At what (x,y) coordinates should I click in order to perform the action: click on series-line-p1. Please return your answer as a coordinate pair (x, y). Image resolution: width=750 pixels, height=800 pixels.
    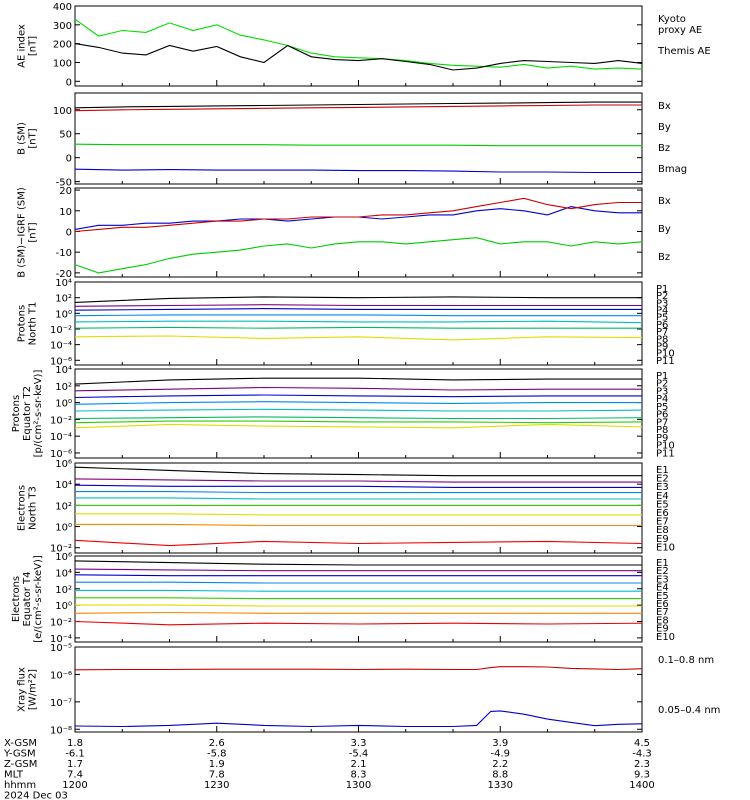
    Looking at the image, I should click on (358, 381).